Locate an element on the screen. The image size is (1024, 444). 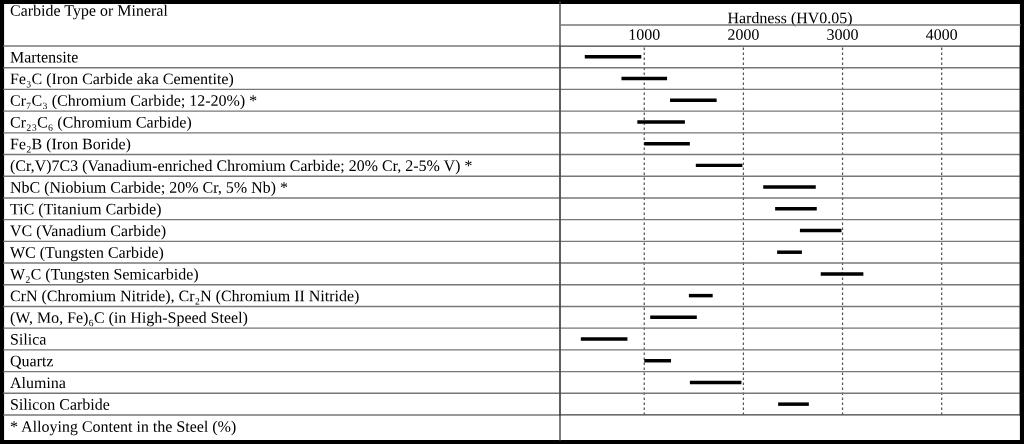
y-tick-label: Cr₂₃C₆ (Chromium Carbide) is located at coordinates (101, 123).